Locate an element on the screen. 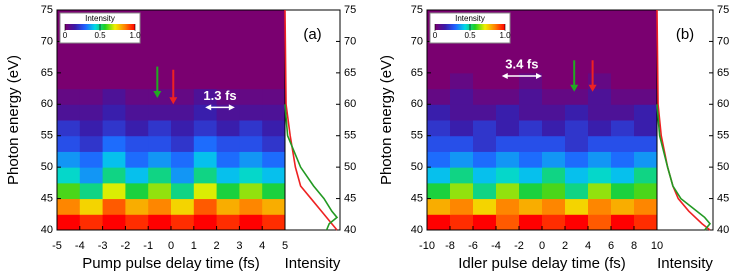 The width and height of the screenshot is (747, 275). y-tick-label: 60 is located at coordinates (47, 104).